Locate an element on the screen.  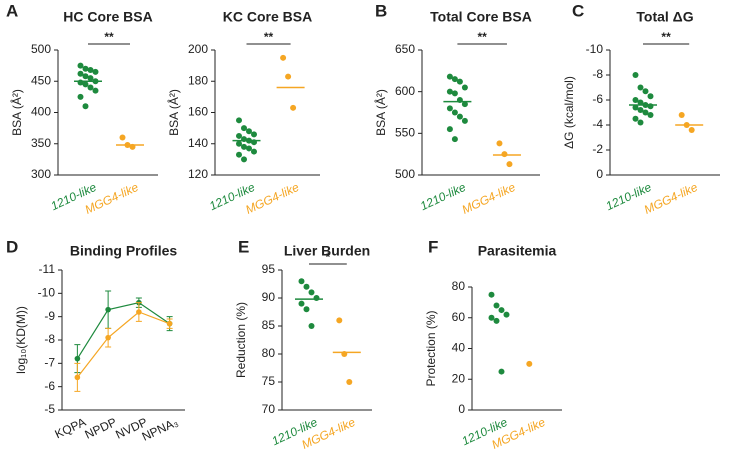
y-tick-label: 160 is located at coordinates (198, 112).